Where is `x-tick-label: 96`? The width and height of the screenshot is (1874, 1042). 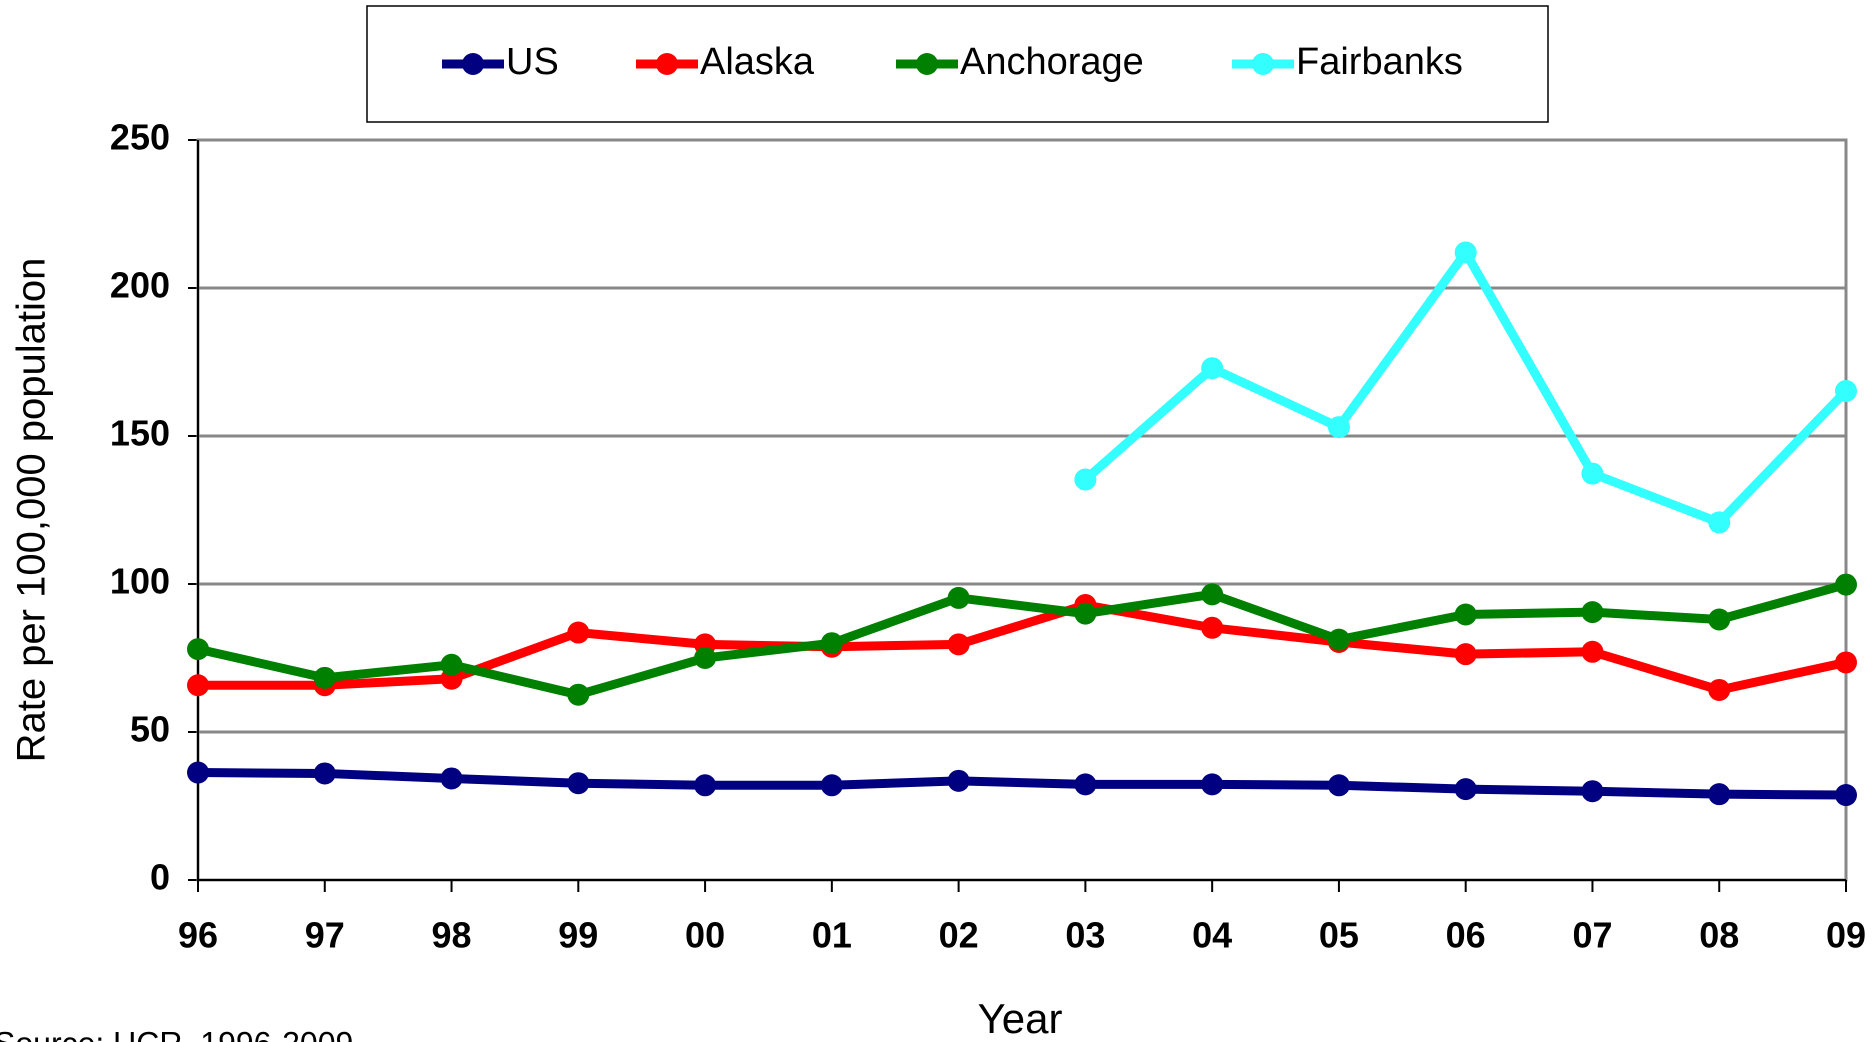 x-tick-label: 96 is located at coordinates (198, 935).